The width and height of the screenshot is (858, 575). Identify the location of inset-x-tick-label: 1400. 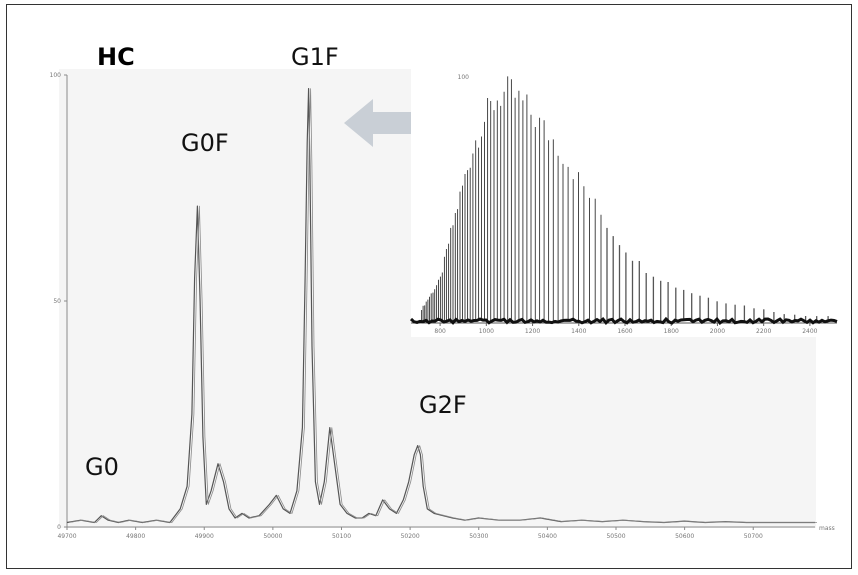
(578, 331).